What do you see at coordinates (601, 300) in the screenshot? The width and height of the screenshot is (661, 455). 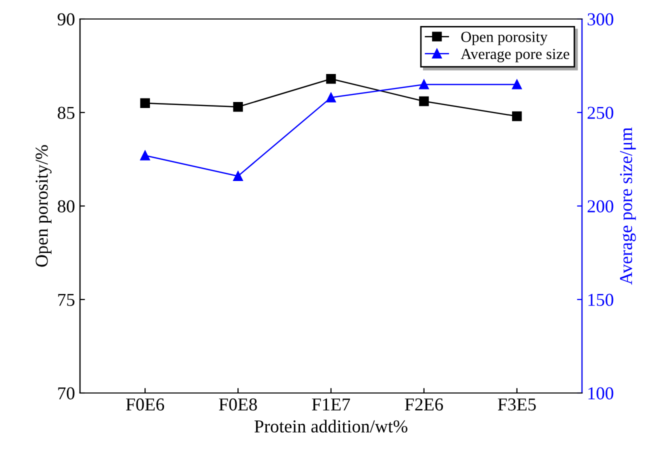 I see `y2-tick-label: 150` at bounding box center [601, 300].